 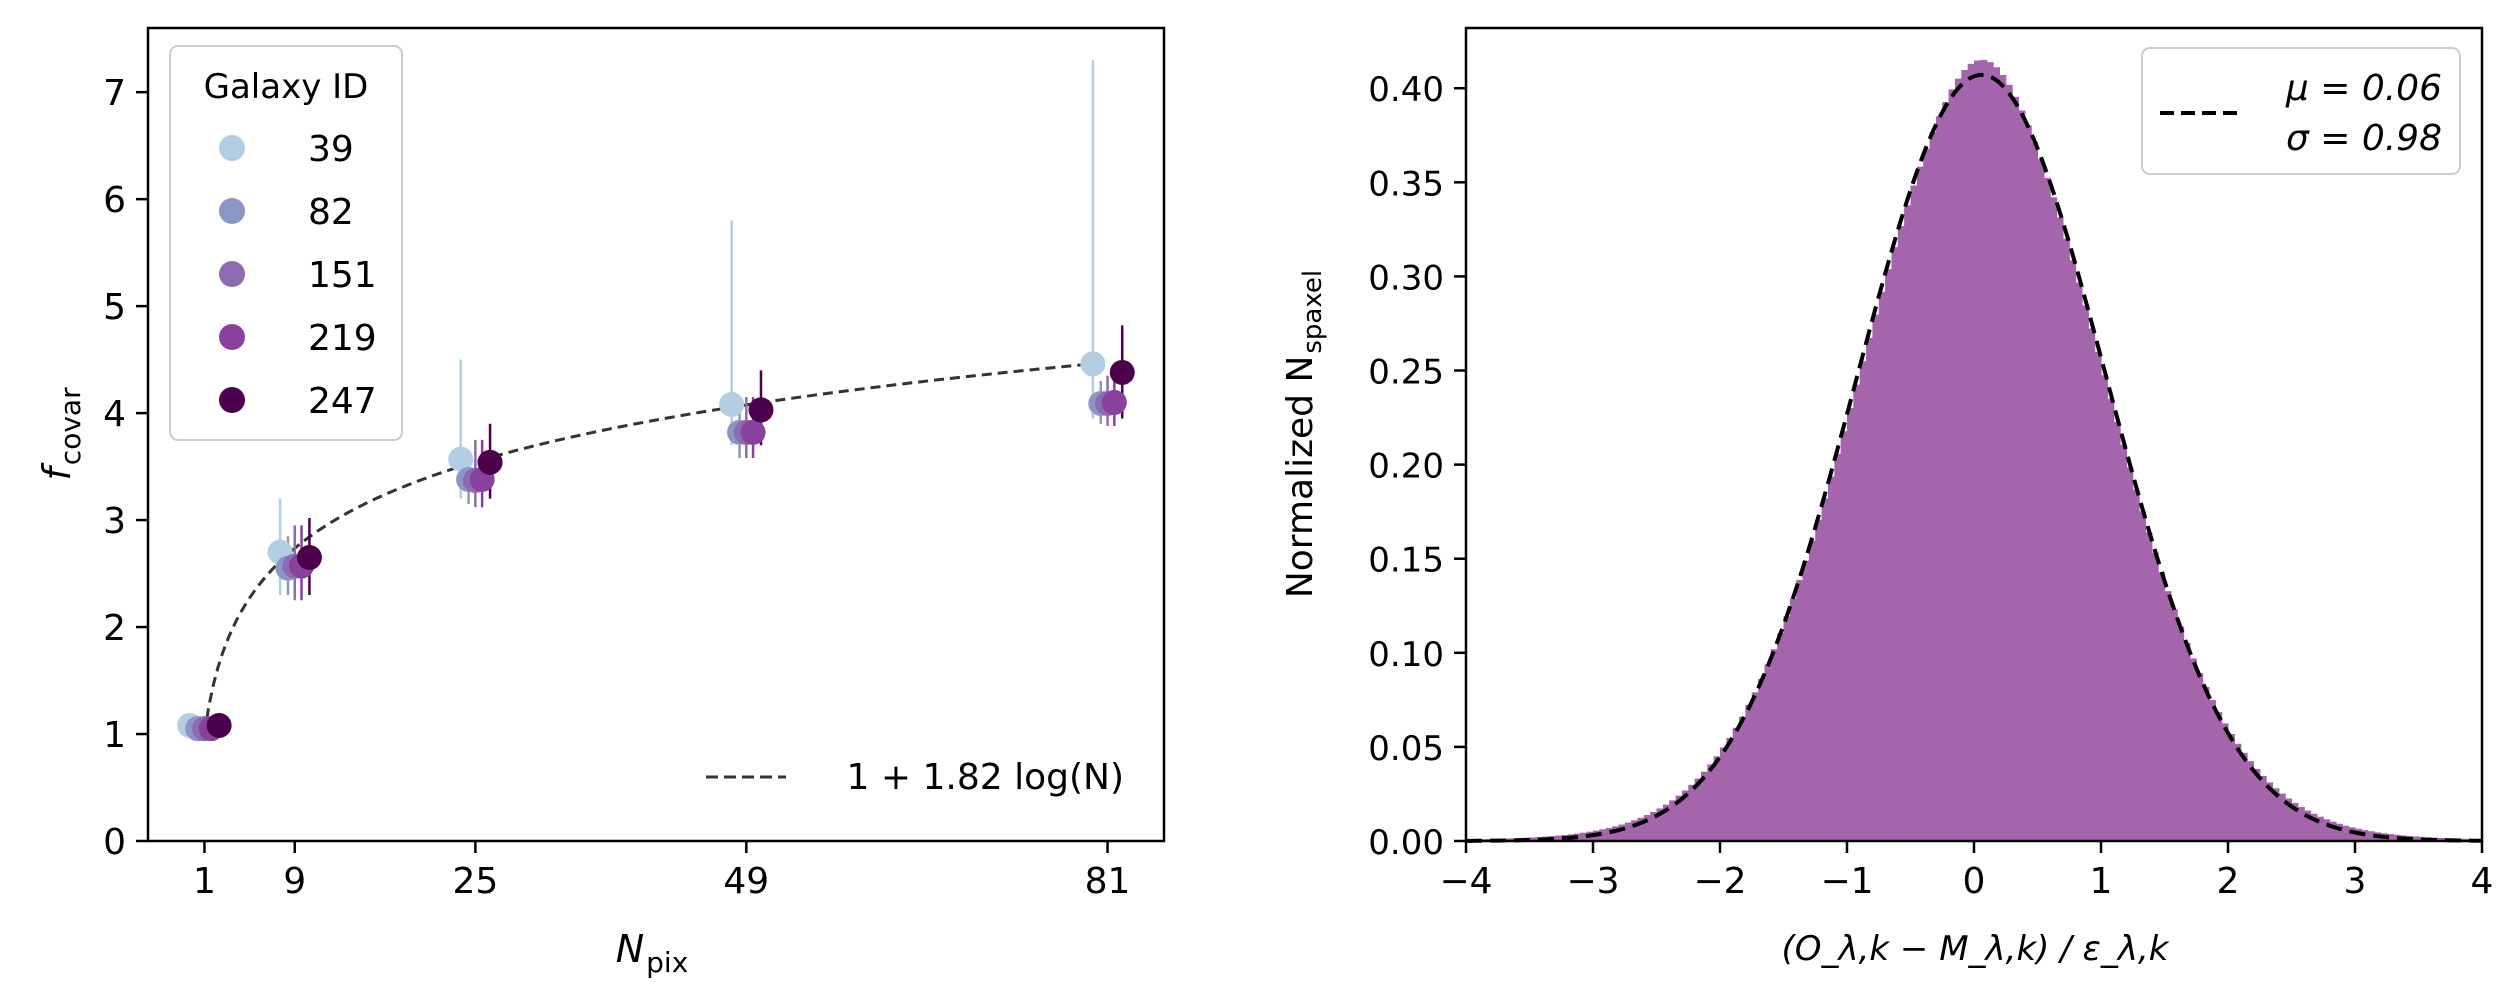 I want to click on left-x-ticks: 1 9 25 49 81, so click(x=661, y=871).